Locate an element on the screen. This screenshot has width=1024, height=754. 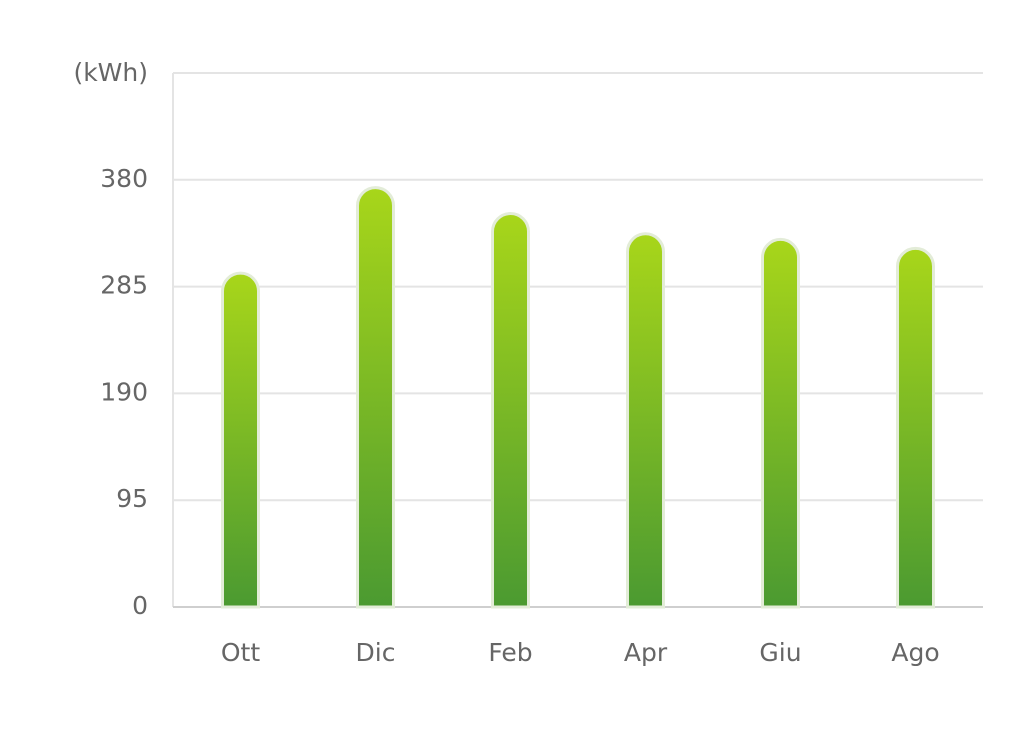
x-tick-label: Dic is located at coordinates (376, 652).